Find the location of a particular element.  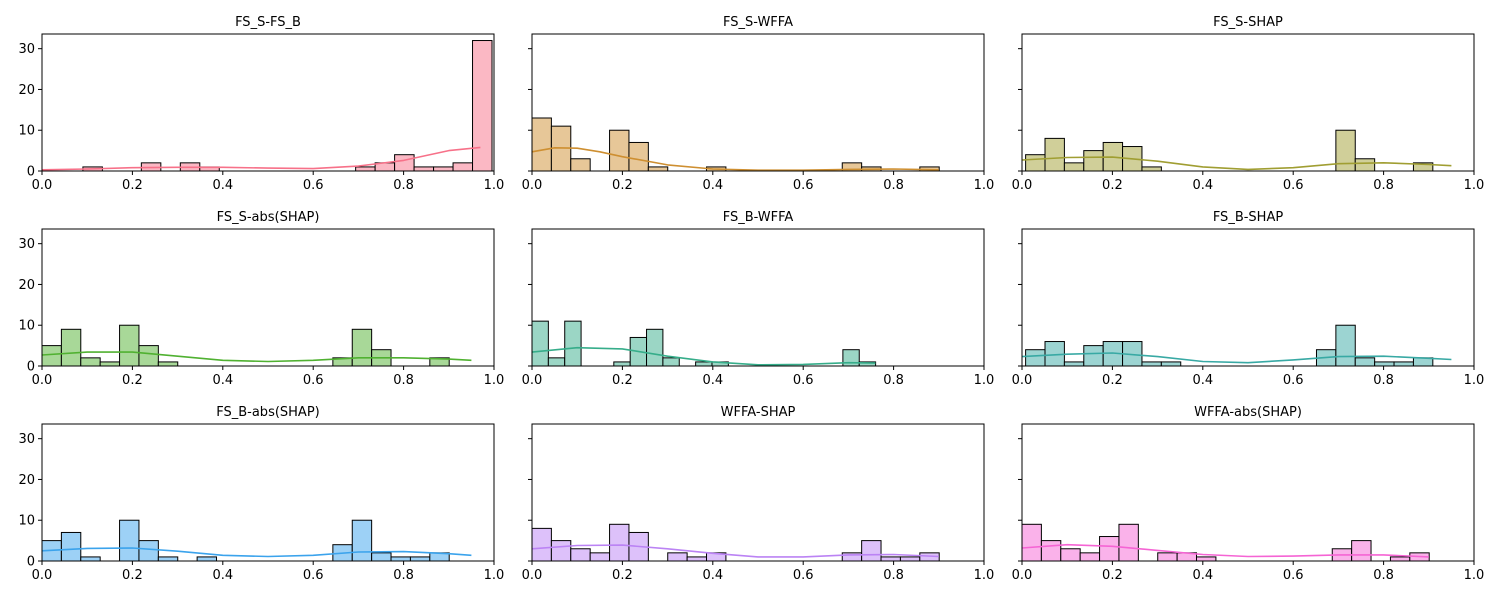

subplot-3: FS_S-SHAP 0.0 0.2 0.4 0.6 0.8 1.0 is located at coordinates (1248, 104).